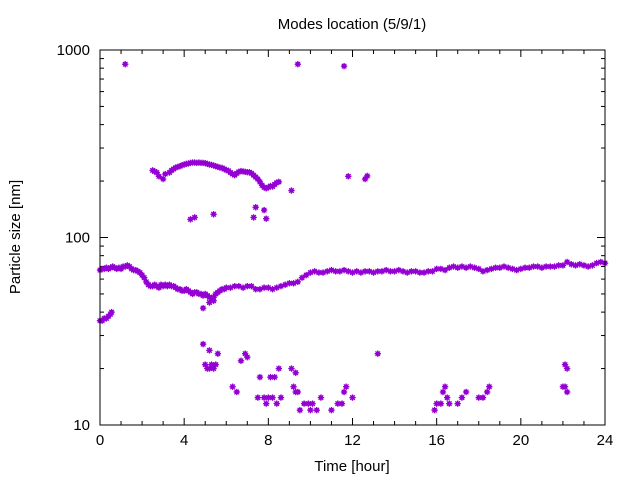 This screenshot has height=480, width=640. I want to click on x-tick-label: 4, so click(184, 440).